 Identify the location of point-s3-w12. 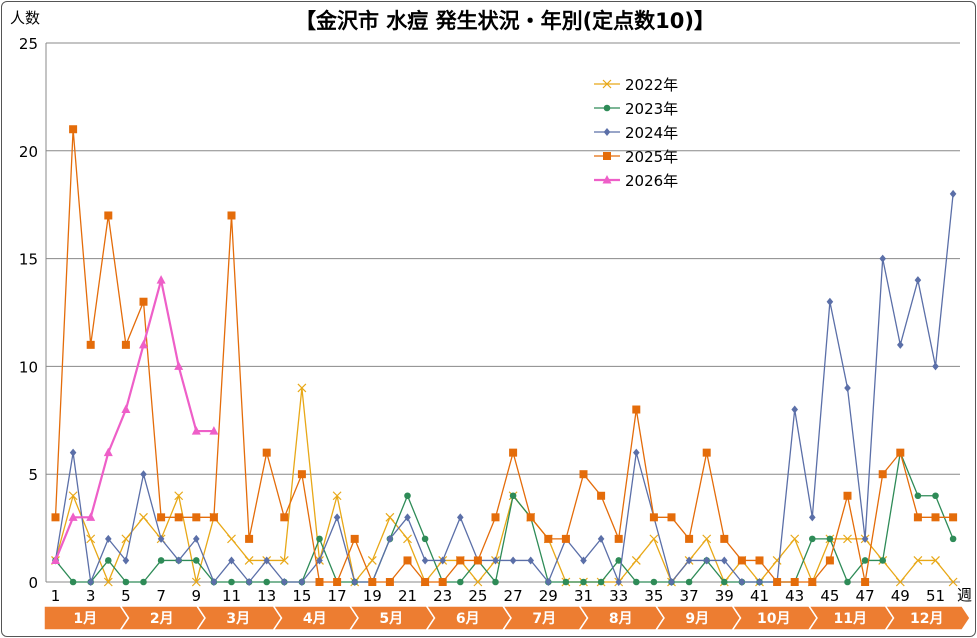
(249, 582).